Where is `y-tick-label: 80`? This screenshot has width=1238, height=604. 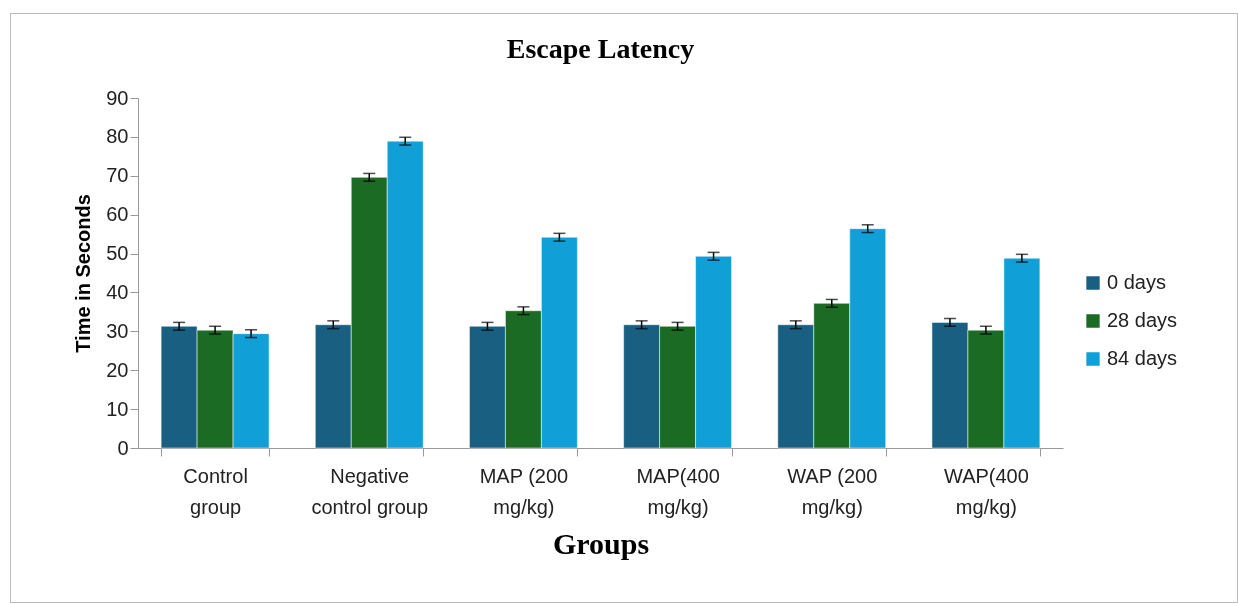 y-tick-label: 80 is located at coordinates (117, 136).